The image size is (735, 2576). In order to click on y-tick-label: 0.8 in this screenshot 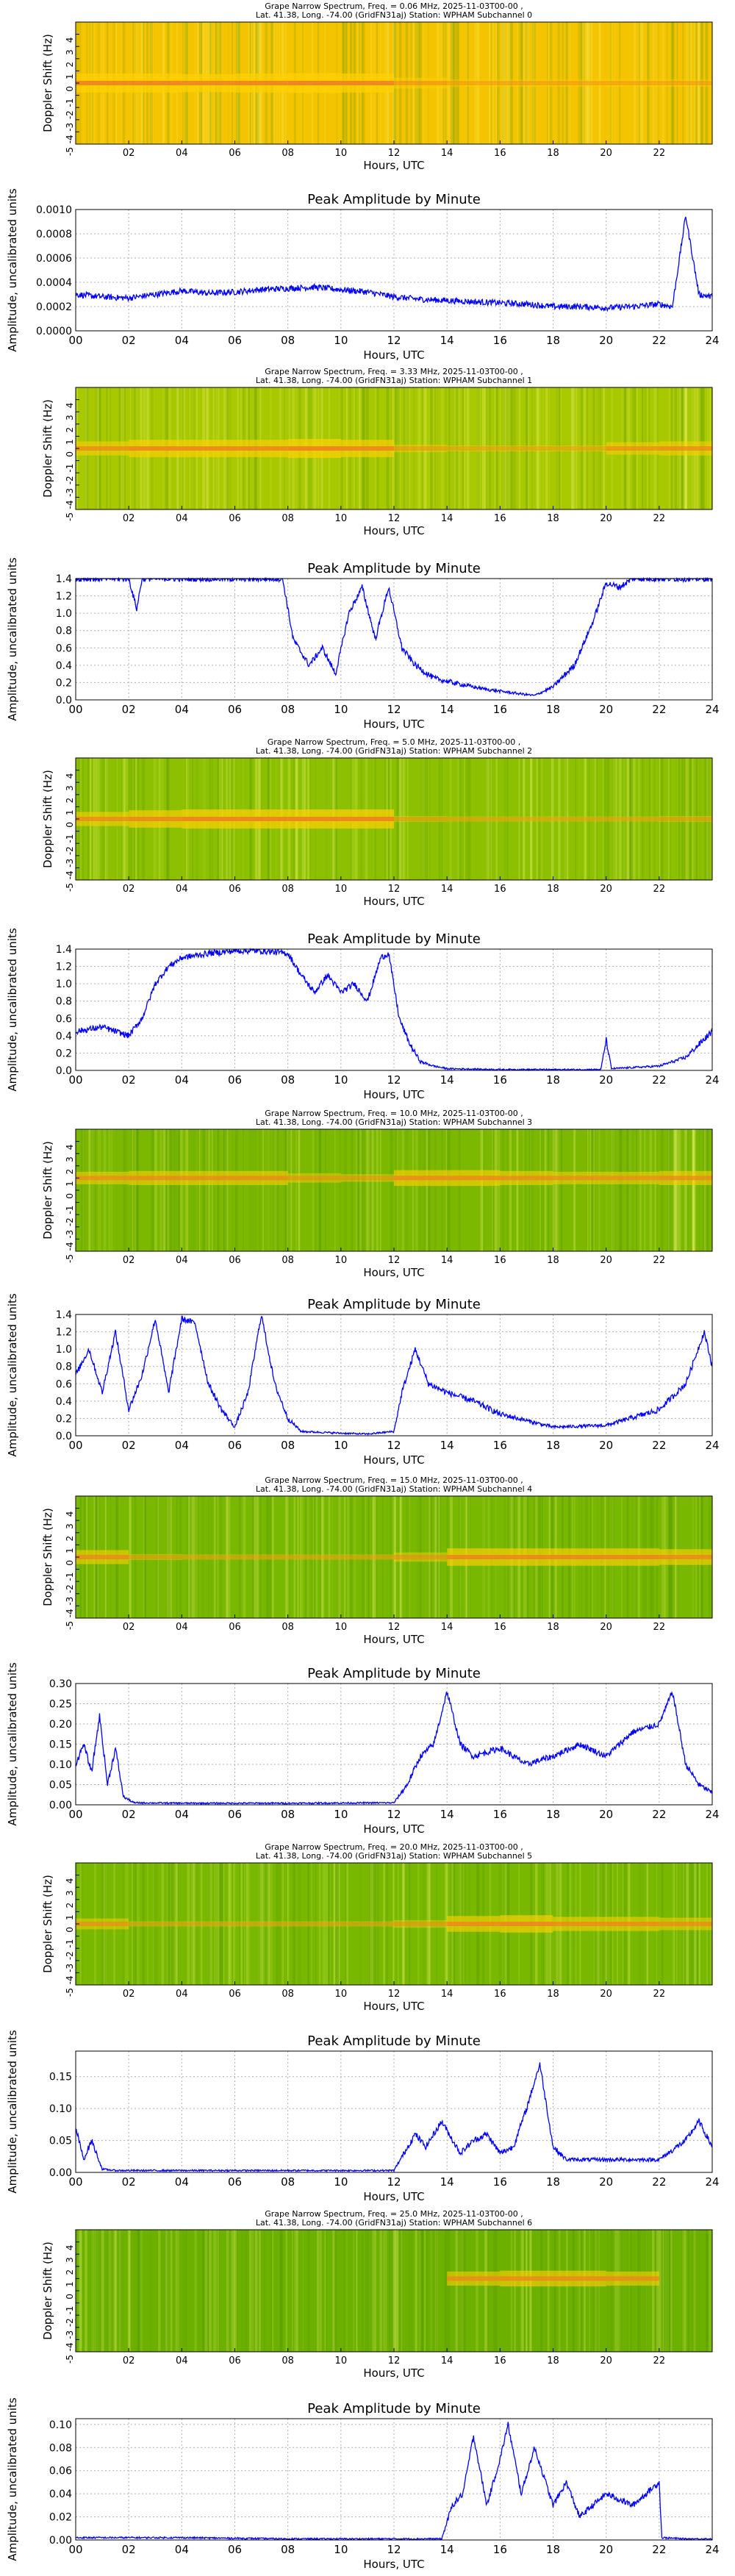, I will do `click(64, 1367)`.